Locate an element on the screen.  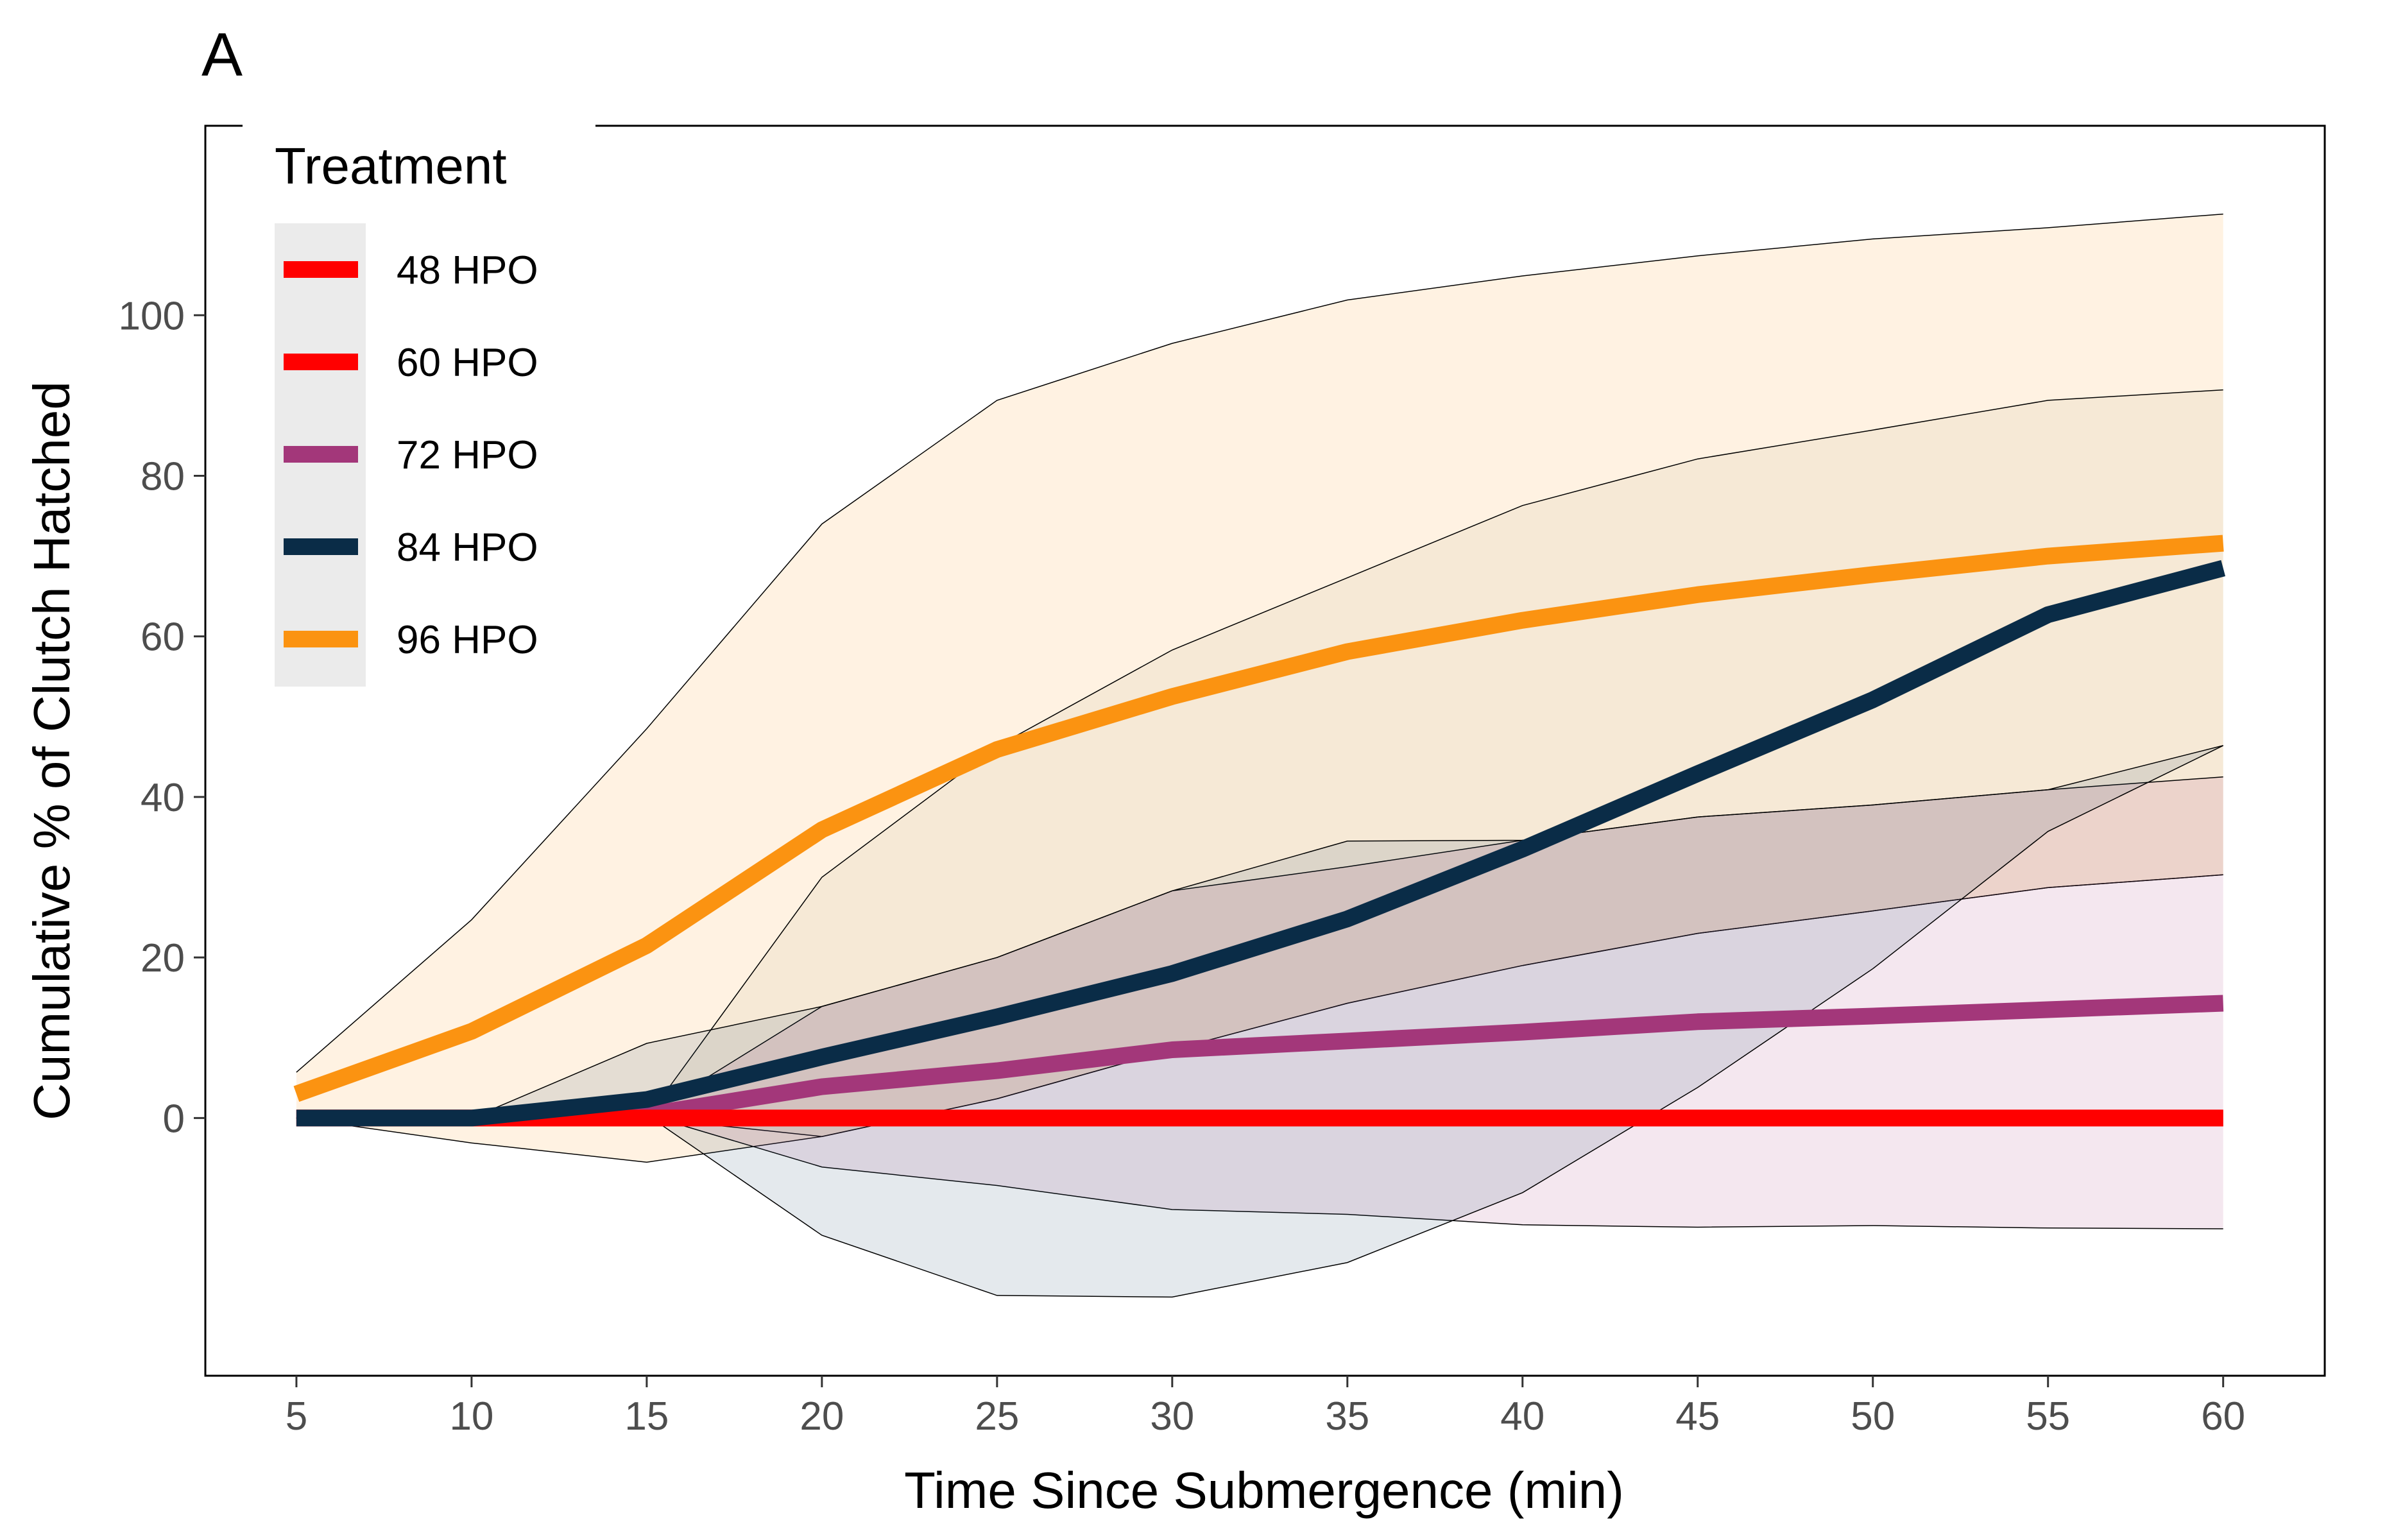
x-axis-title: Time Since Submergence (min) is located at coordinates (1264, 1491).